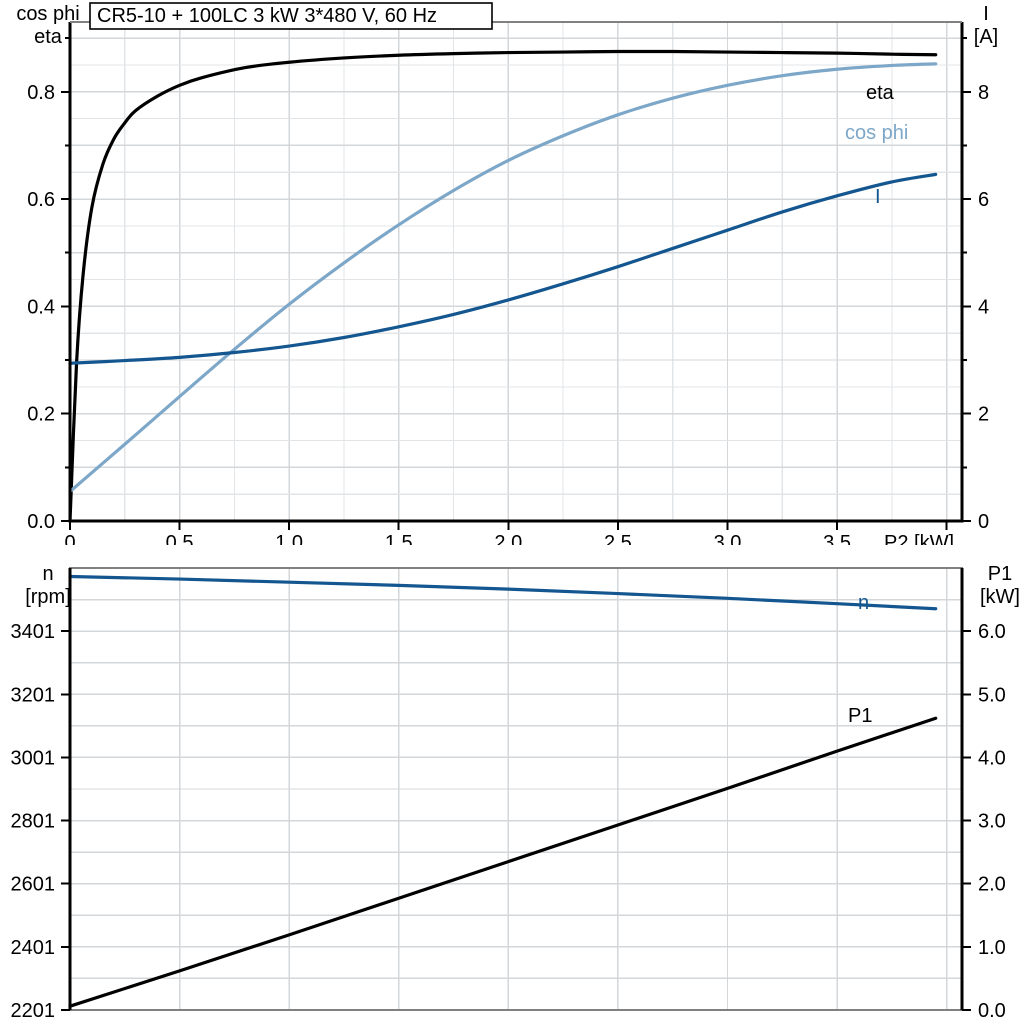 The height and width of the screenshot is (1024, 1024). I want to click on axis-tick-label-right: 6, so click(983, 200).